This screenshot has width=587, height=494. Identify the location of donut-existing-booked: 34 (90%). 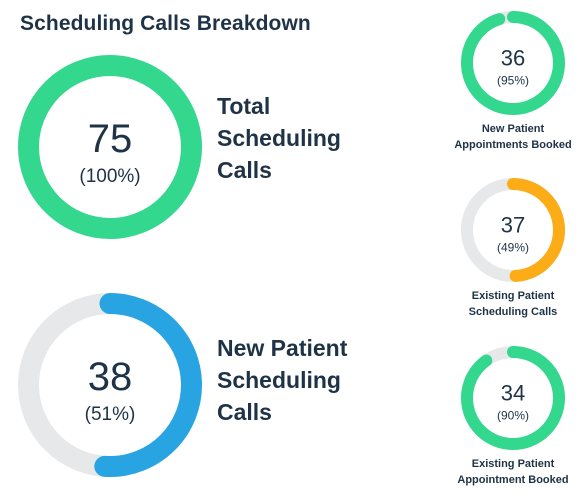
(513, 398).